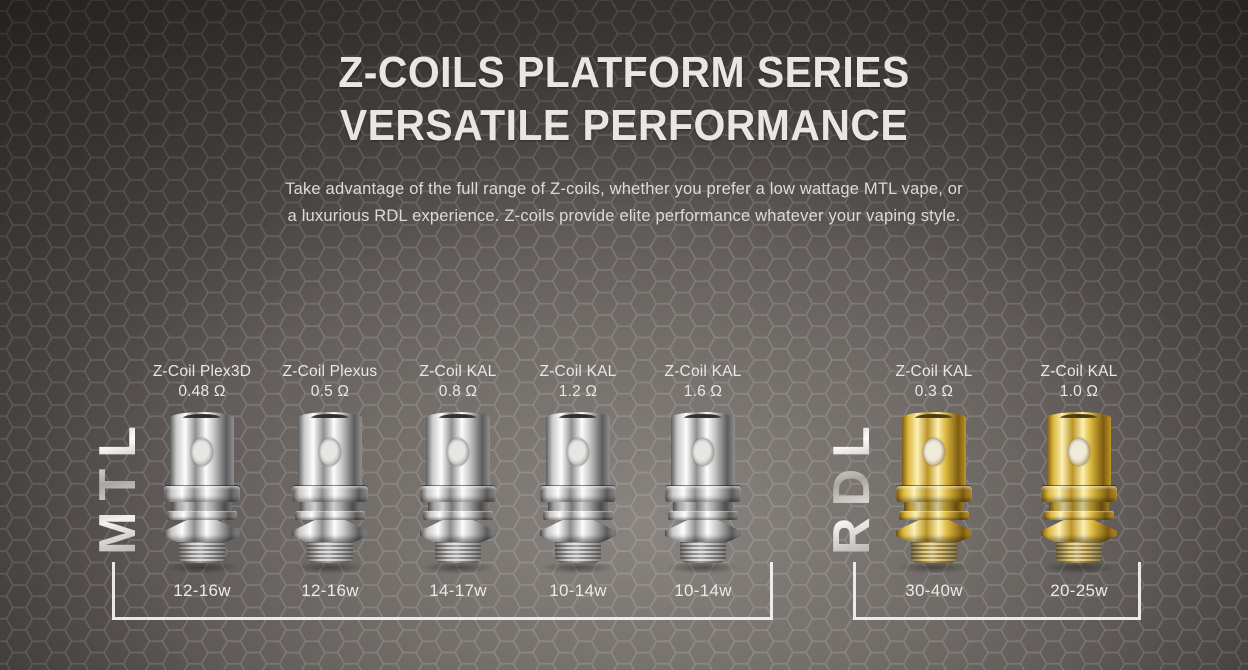  What do you see at coordinates (997, 591) in the screenshot?
I see `rdl-wattage-bracket` at bounding box center [997, 591].